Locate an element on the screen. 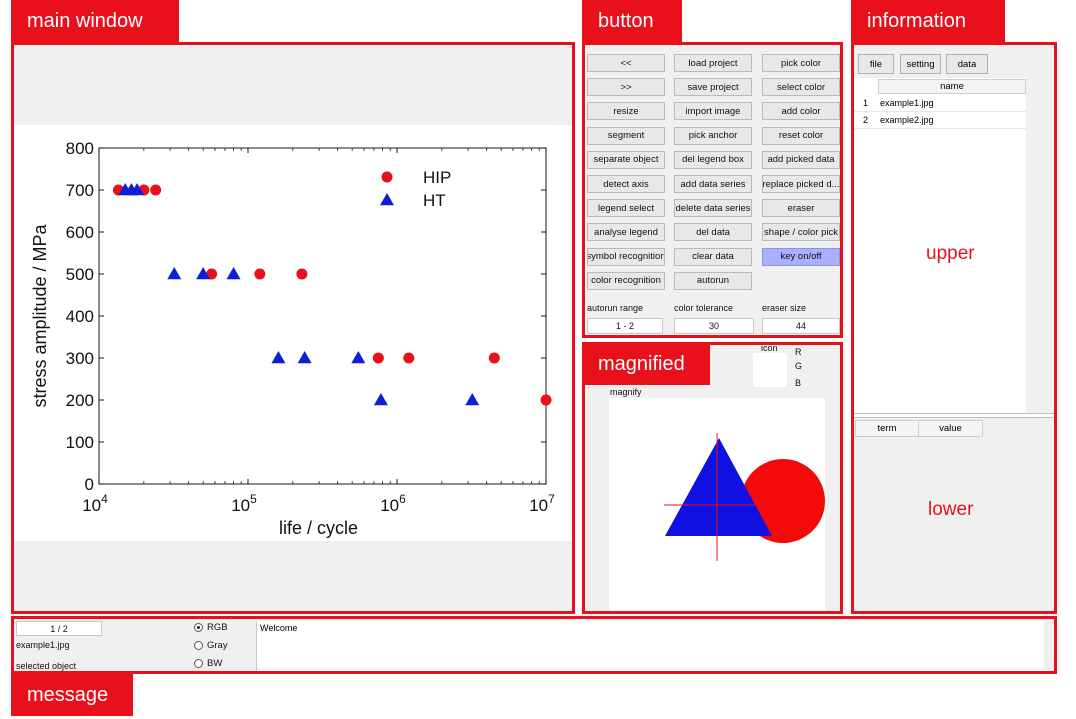  pick-color-button: pick color is located at coordinates (801, 63).